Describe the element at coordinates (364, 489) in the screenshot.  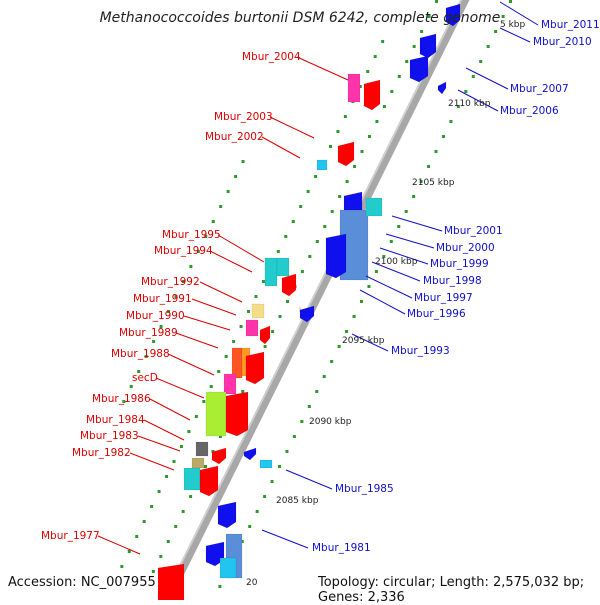
I see `gene-label: Mbur_1985` at that location.